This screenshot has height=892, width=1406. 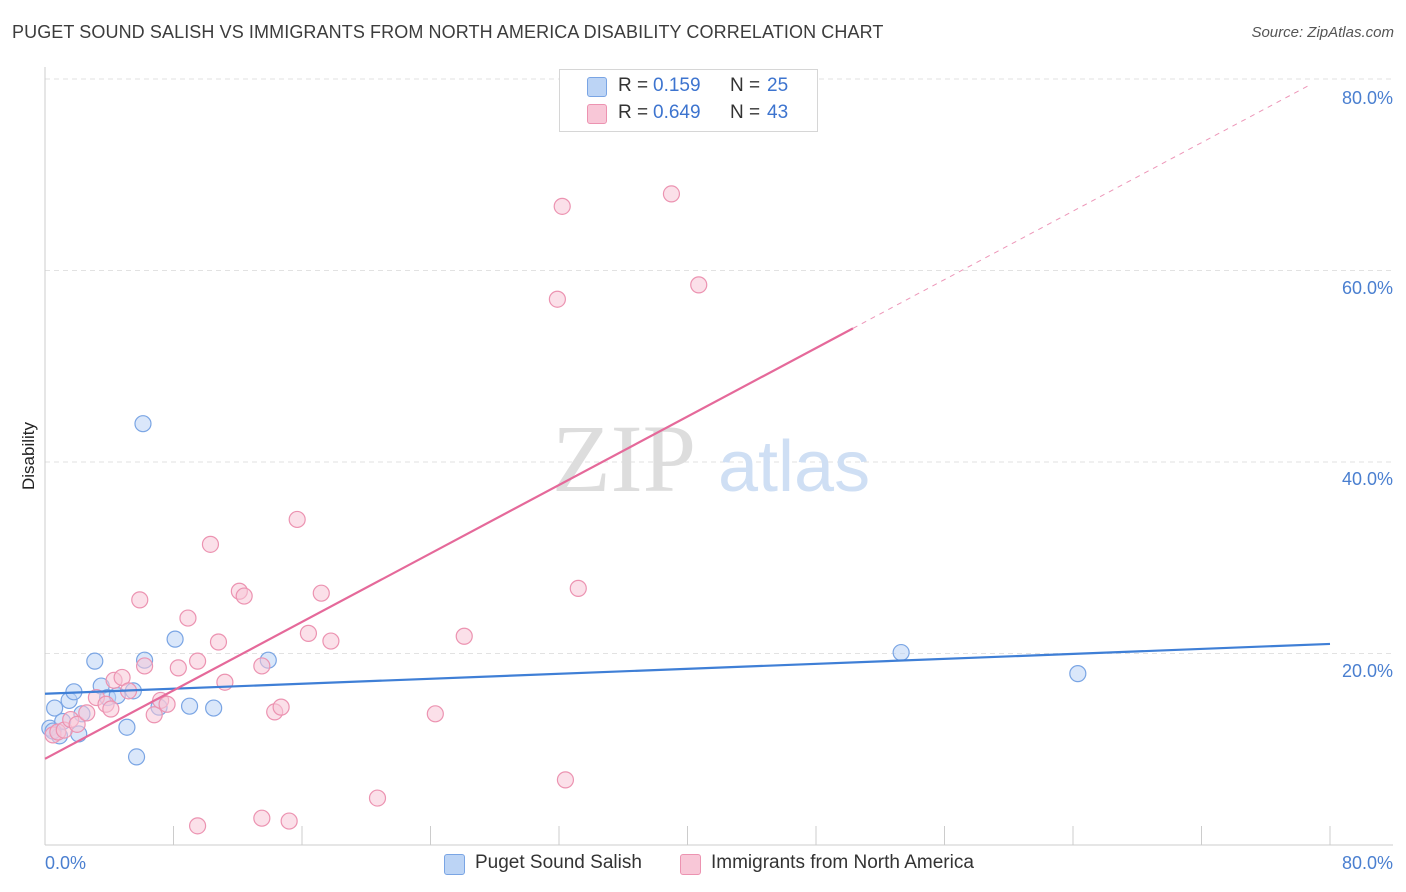 What do you see at coordinates (1367, 479) in the screenshot?
I see `y-tick-label: 40.0%` at bounding box center [1367, 479].